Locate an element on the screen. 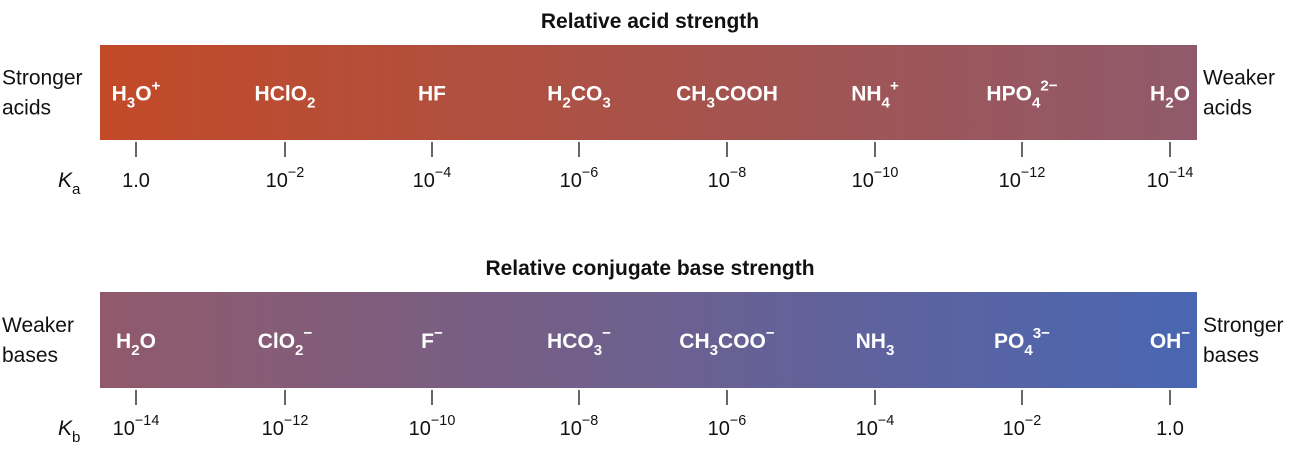 The image size is (1300, 450). species-label: HF is located at coordinates (432, 94).